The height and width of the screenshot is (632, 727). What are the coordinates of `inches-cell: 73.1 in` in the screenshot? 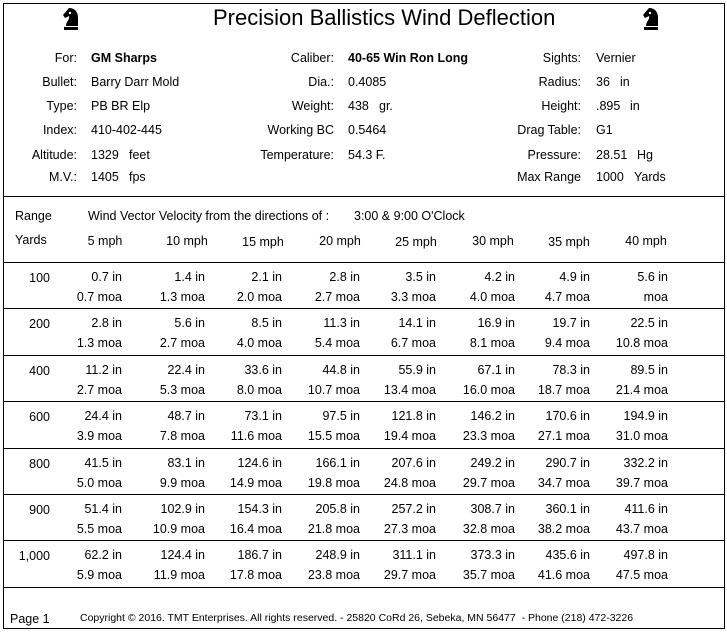 It's located at (263, 416).